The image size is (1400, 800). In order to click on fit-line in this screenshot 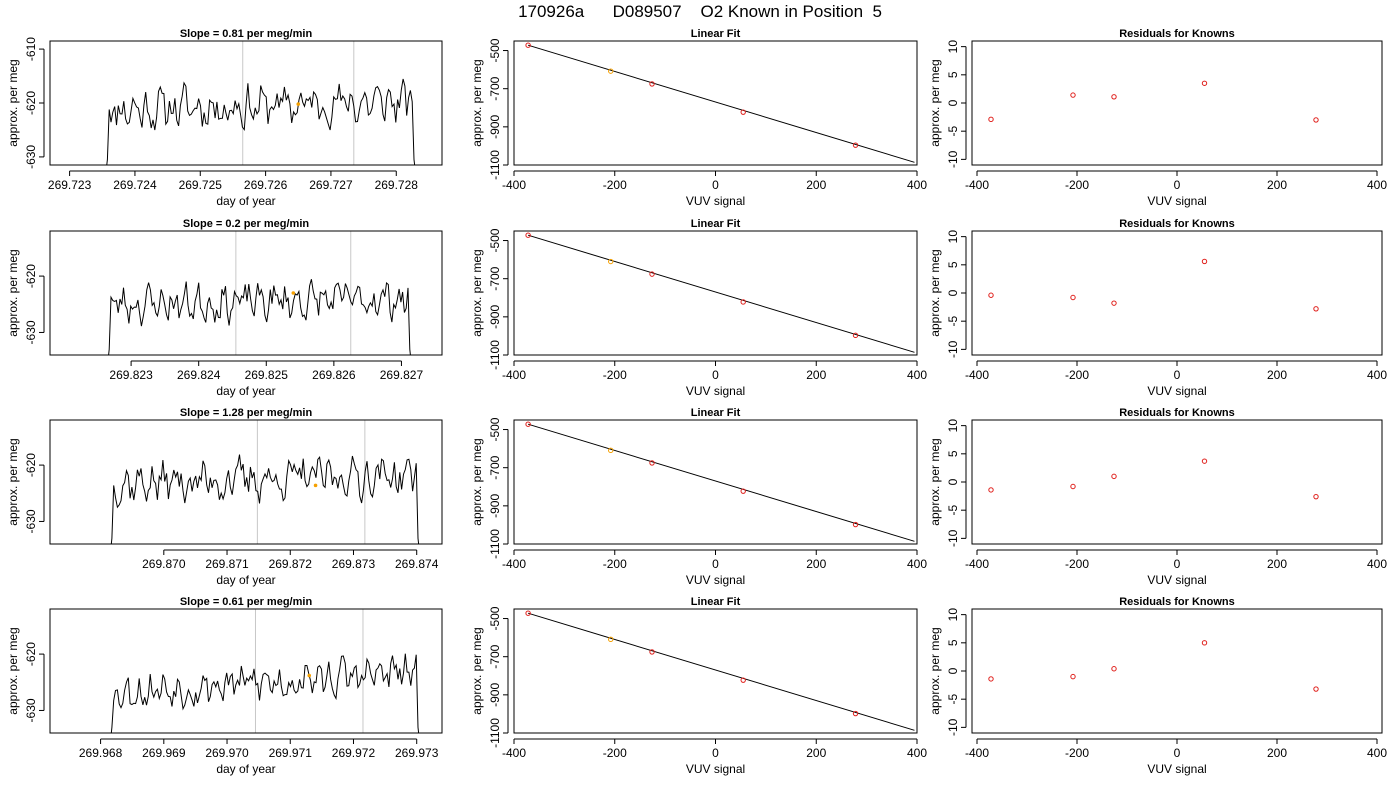, I will do `click(721, 103)`.